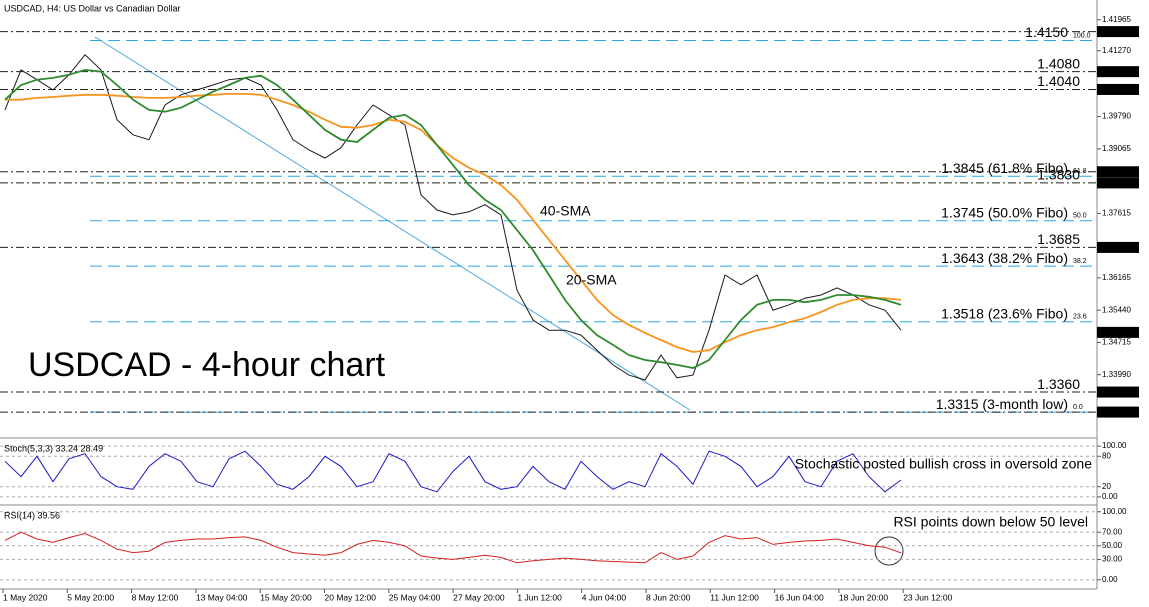 This screenshot has width=1149, height=607. What do you see at coordinates (92, 8) in the screenshot?
I see `panel-title: USDCAD, H4: US Dollar vs Canadian Dollar` at bounding box center [92, 8].